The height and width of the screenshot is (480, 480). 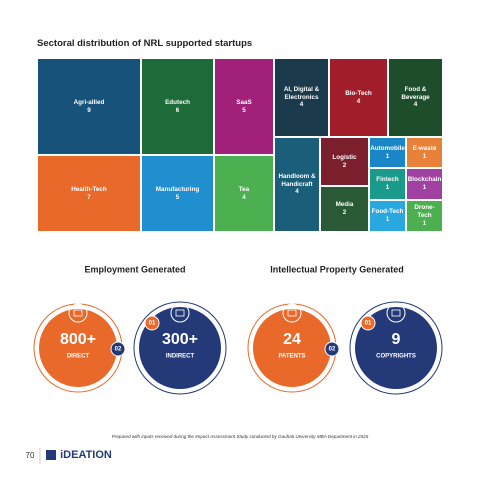 What do you see at coordinates (180, 357) in the screenshot?
I see `stat-label: INDIRECT` at bounding box center [180, 357].